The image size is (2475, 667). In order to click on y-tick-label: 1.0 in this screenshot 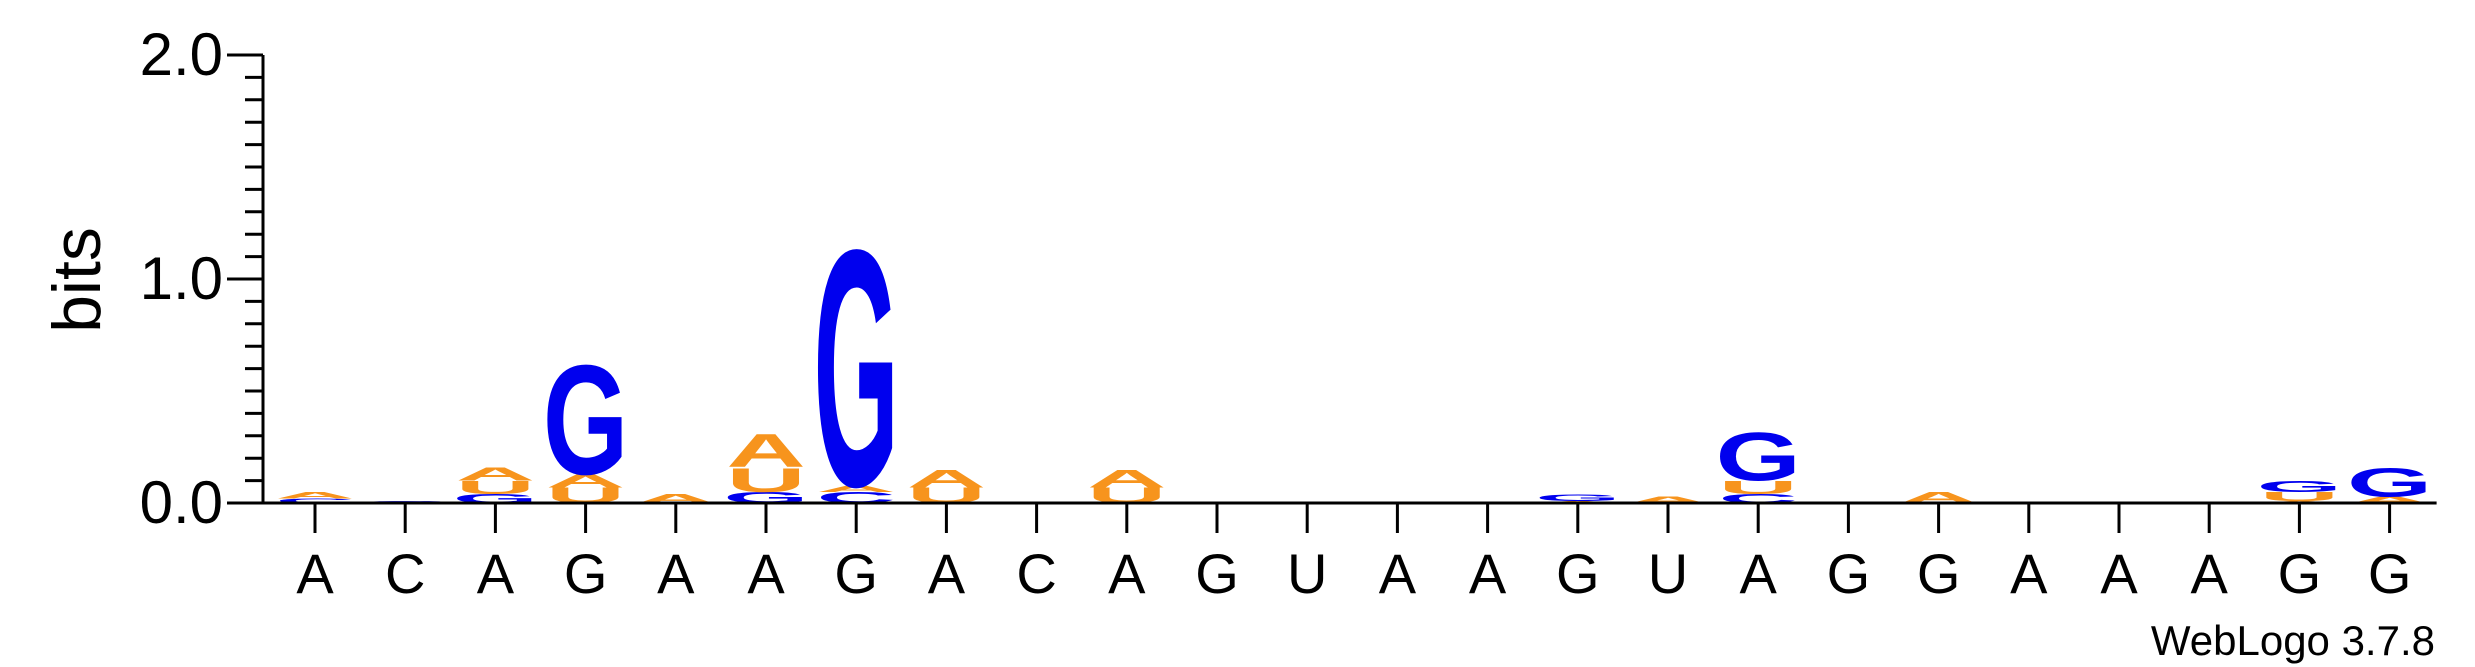, I will do `click(181, 278)`.